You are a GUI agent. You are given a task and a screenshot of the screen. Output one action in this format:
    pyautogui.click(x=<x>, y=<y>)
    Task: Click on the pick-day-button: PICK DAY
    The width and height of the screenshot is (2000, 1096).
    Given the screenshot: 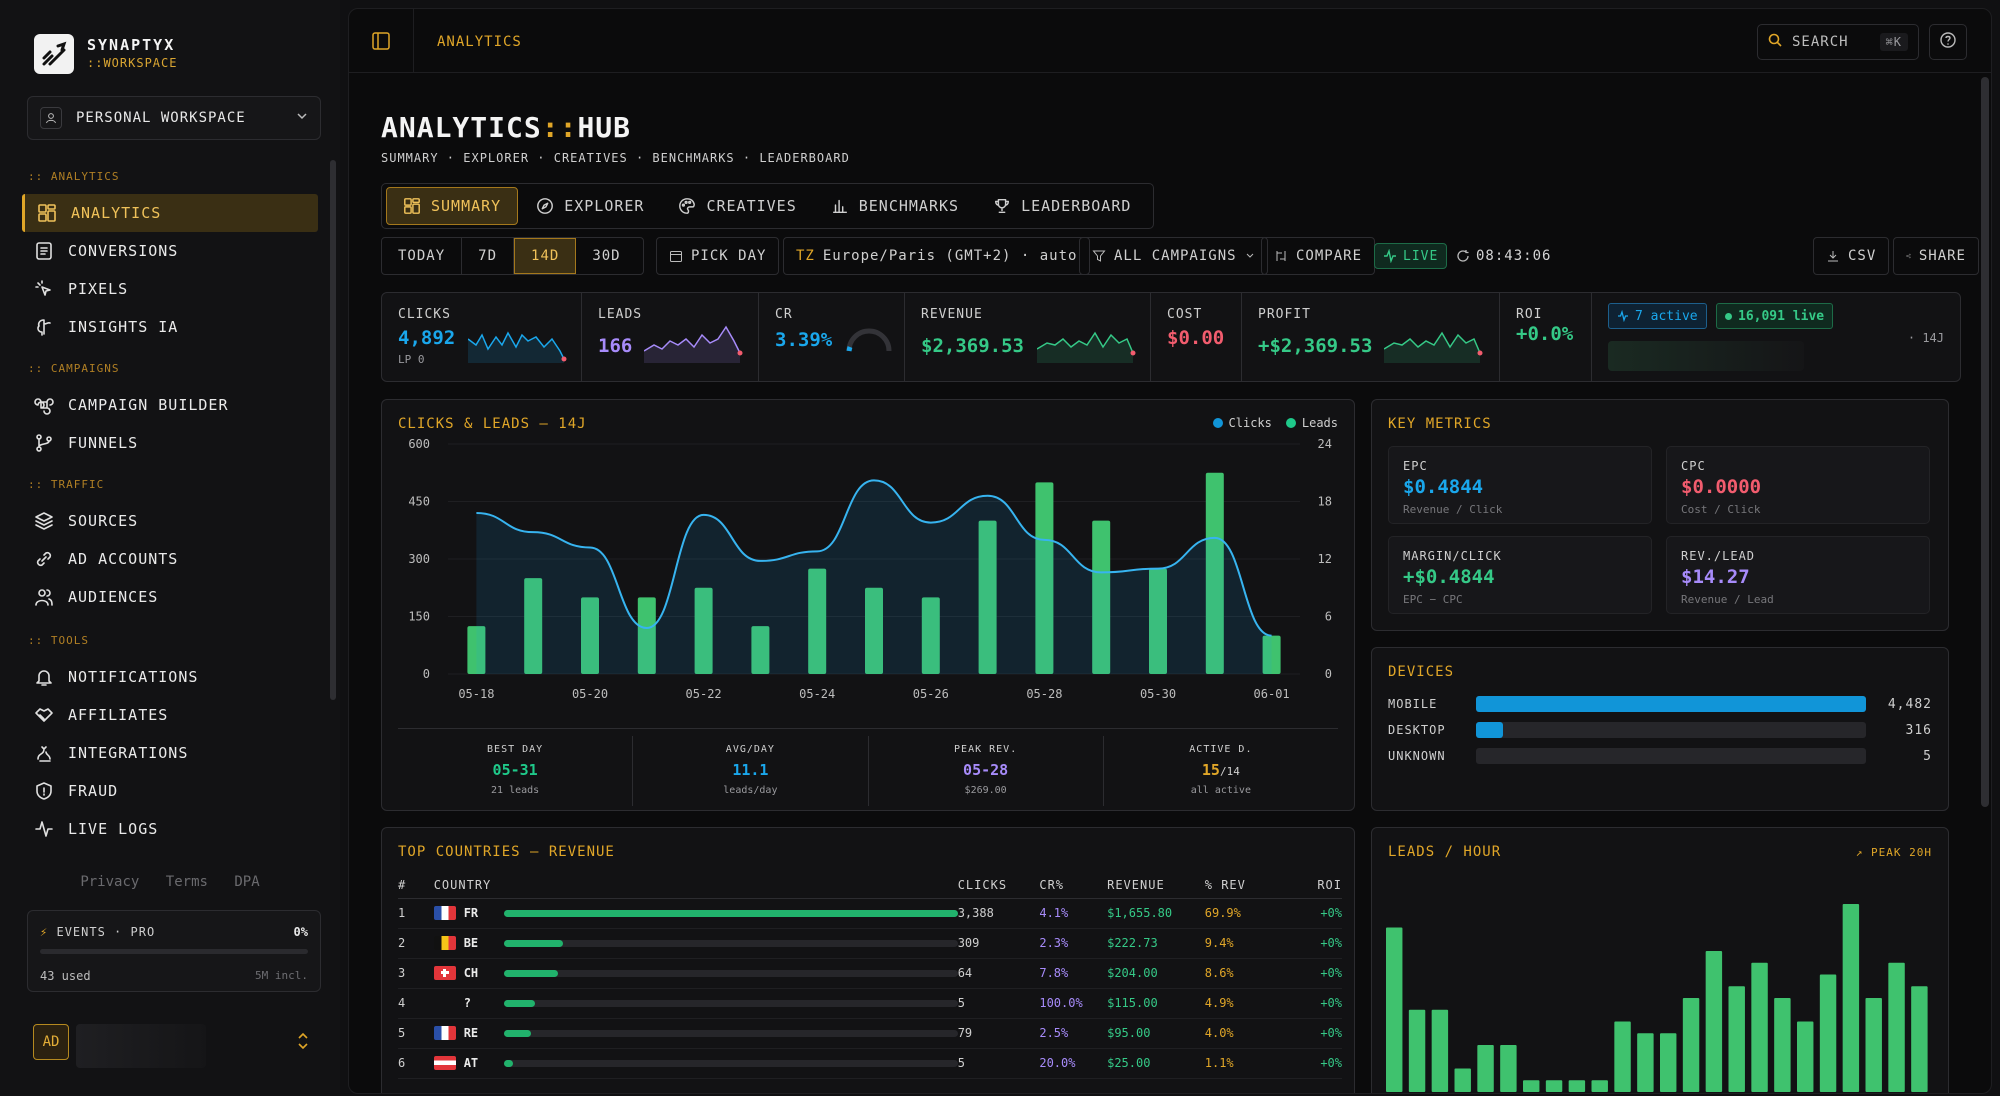 What is the action you would take?
    pyautogui.click(x=718, y=256)
    